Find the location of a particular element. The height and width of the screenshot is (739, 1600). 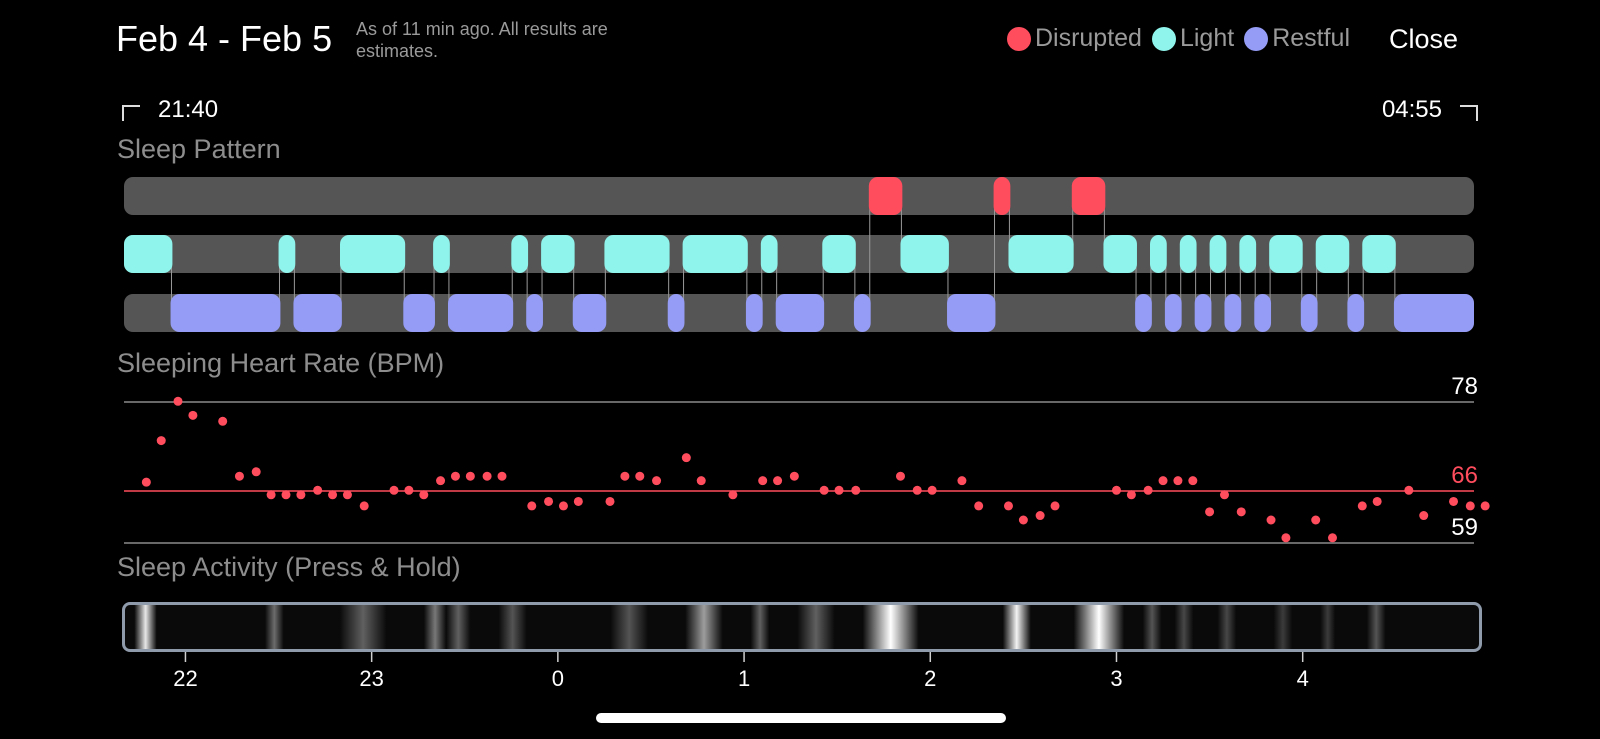

reference-label-78: 78 is located at coordinates (1464, 386).